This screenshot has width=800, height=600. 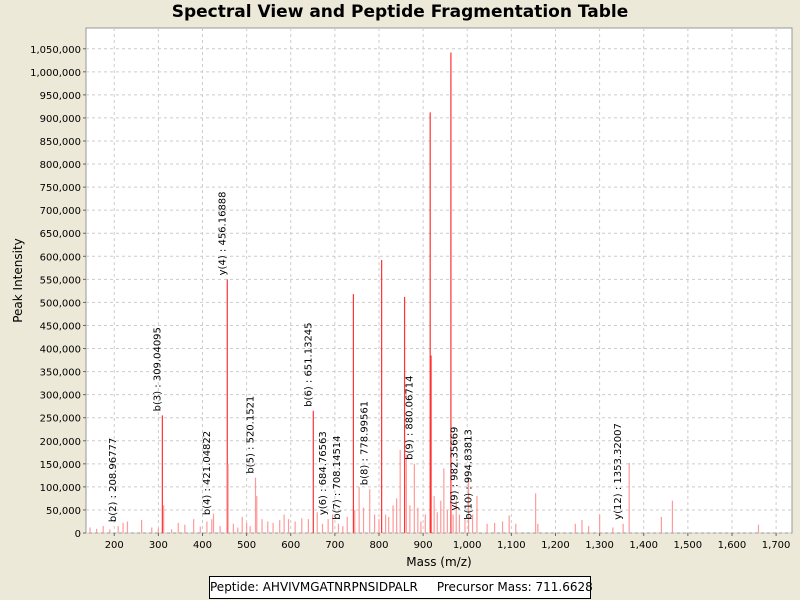 I want to click on y-tick-label: 300,000, so click(x=60, y=396).